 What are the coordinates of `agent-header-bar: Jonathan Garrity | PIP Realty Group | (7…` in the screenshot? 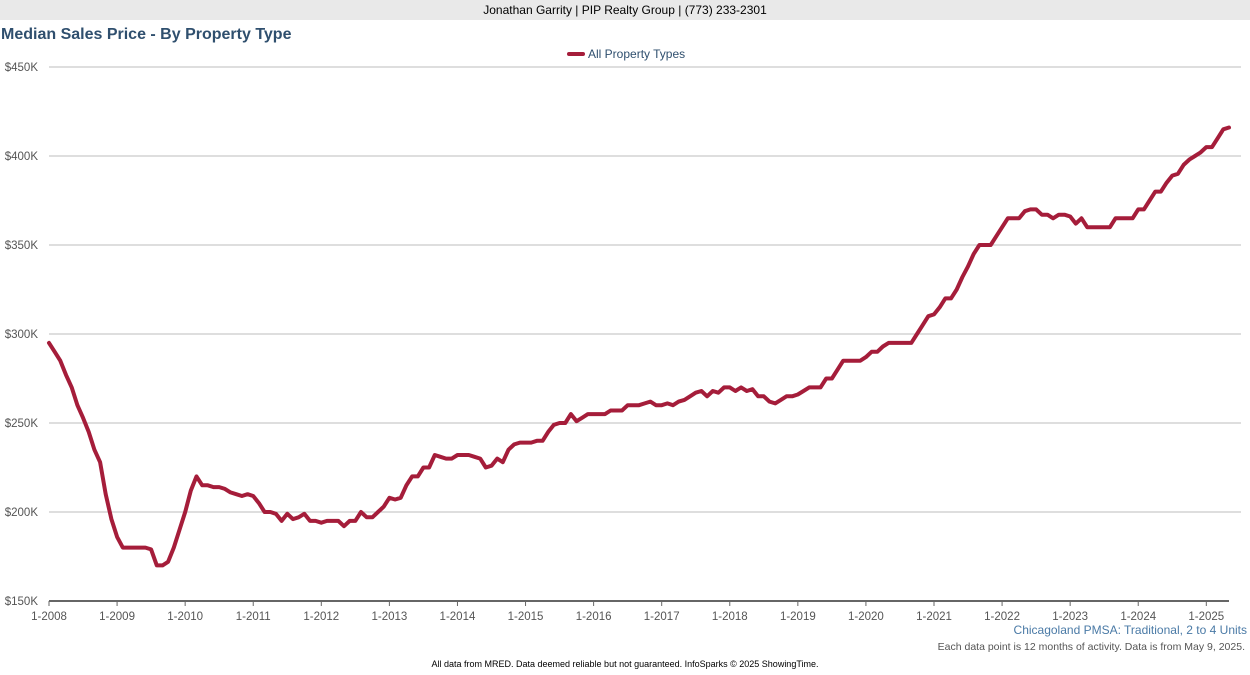 It's located at (625, 10).